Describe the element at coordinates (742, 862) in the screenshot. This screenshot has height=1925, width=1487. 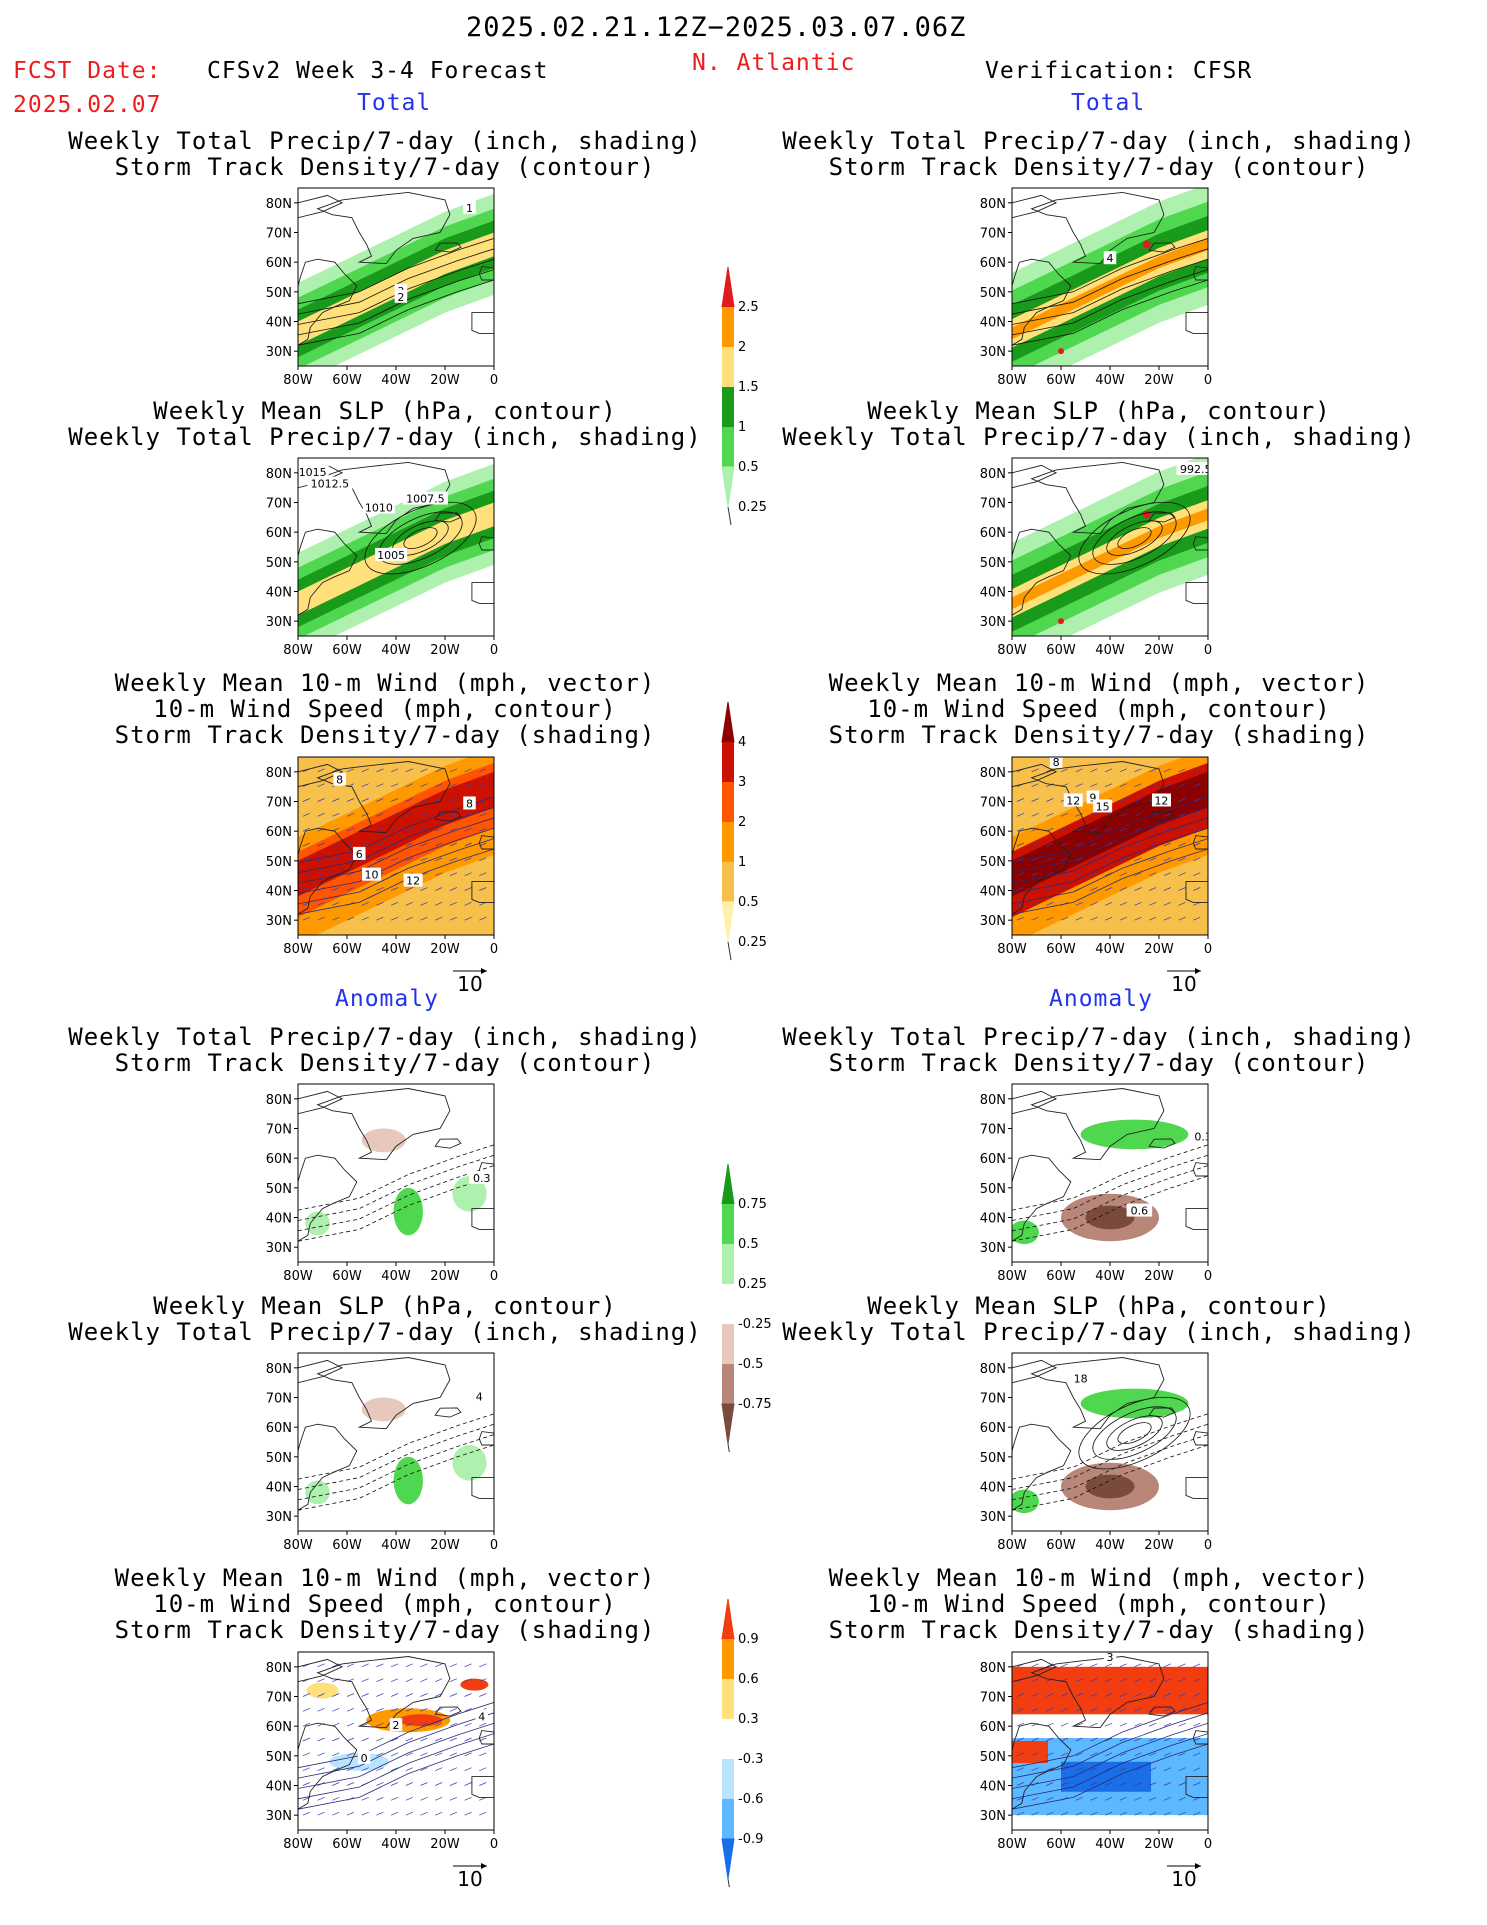
I see `cbar-track-total-label: 1` at that location.